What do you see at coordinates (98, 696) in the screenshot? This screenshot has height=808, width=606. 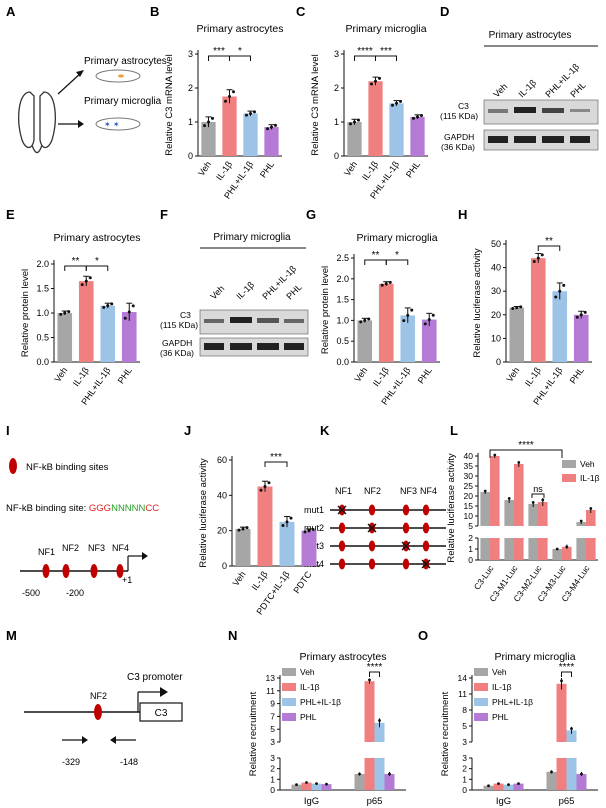 I see `site-label: NF2` at bounding box center [98, 696].